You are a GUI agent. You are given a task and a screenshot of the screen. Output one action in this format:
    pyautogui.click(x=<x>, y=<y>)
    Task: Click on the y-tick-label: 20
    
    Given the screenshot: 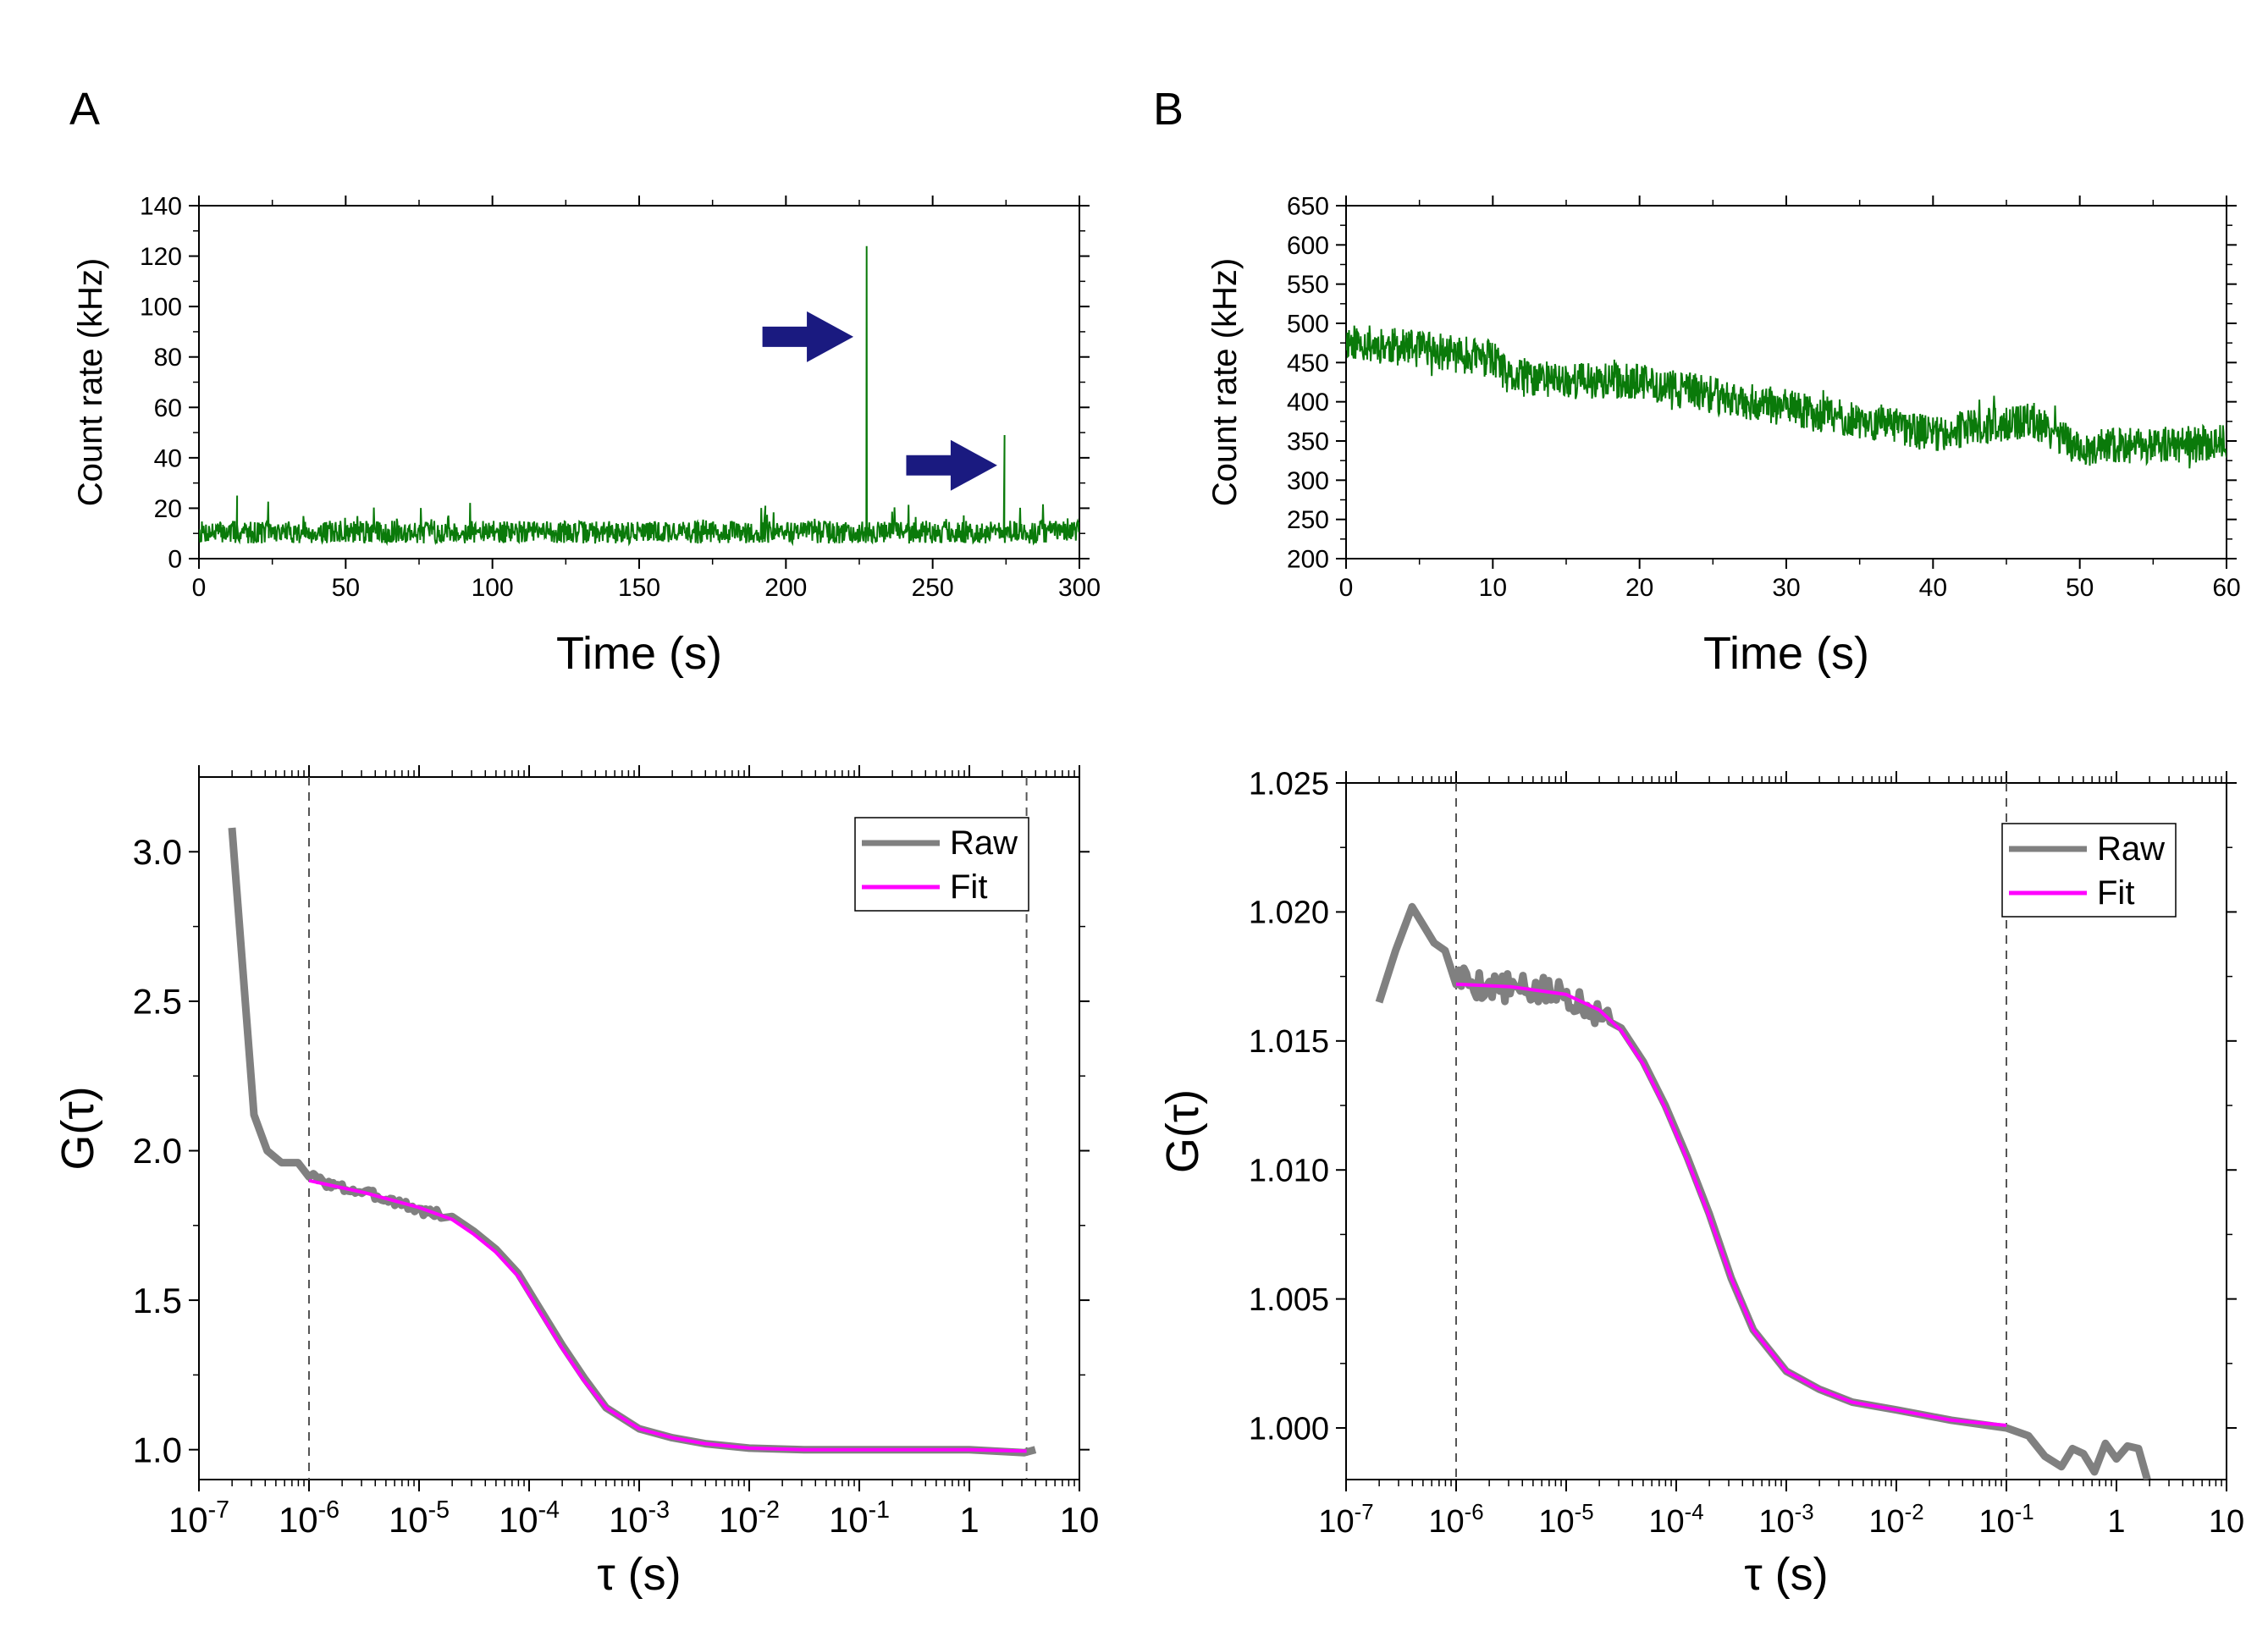 What is the action you would take?
    pyautogui.click(x=168, y=509)
    